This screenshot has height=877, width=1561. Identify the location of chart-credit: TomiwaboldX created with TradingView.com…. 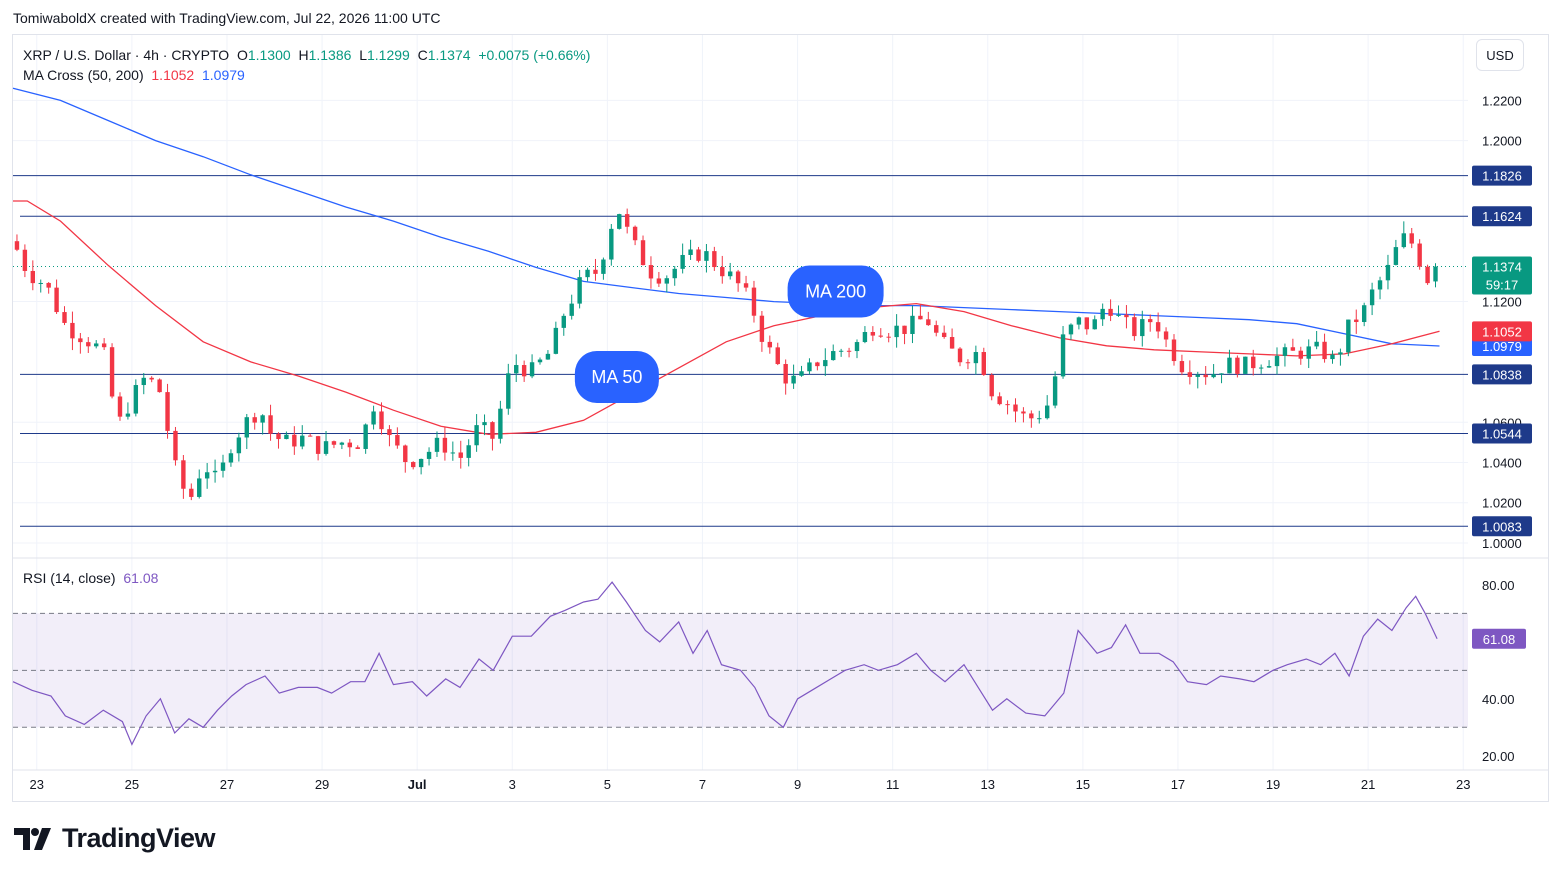
(227, 18).